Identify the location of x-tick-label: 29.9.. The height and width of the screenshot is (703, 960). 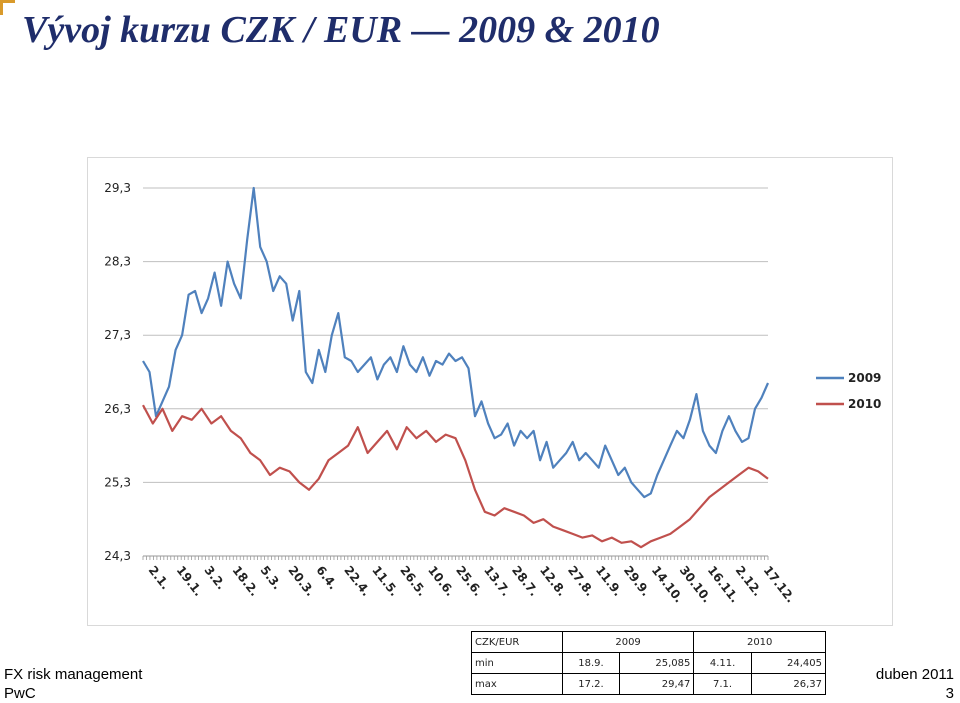
(637, 581).